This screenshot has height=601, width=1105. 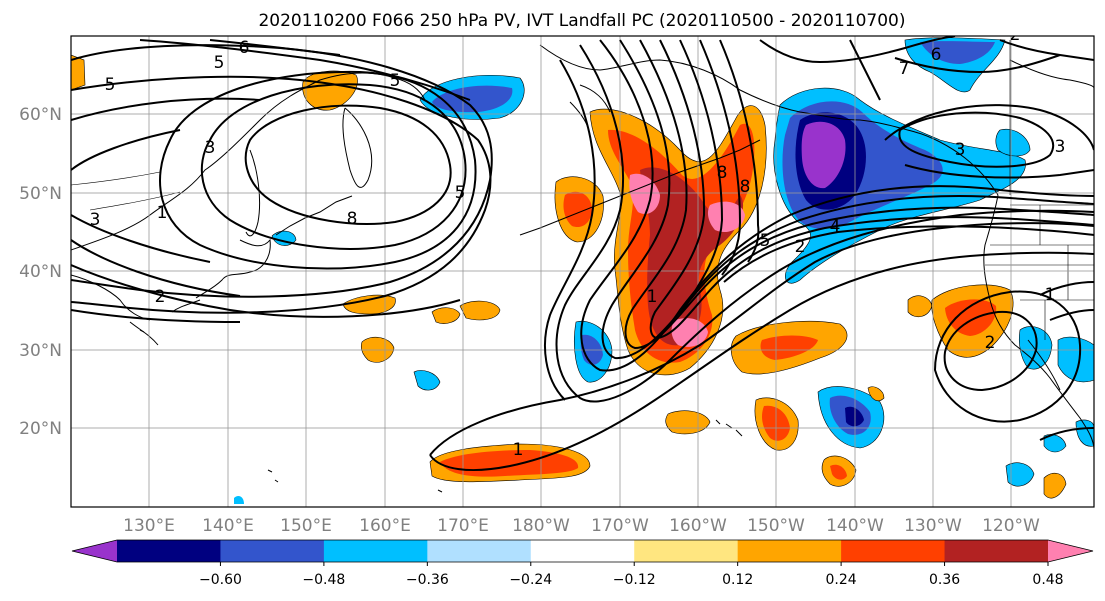 I want to click on colorbar-extend-high, so click(x=1070, y=551).